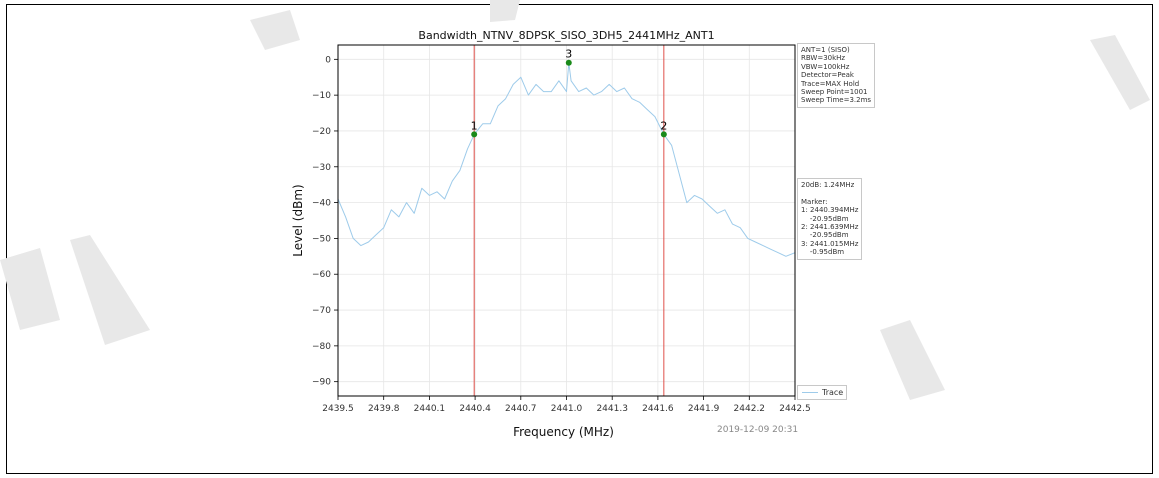 The image size is (1159, 478). Describe the element at coordinates (795, 409) in the screenshot. I see `x-tick-label: 2442.5` at that location.